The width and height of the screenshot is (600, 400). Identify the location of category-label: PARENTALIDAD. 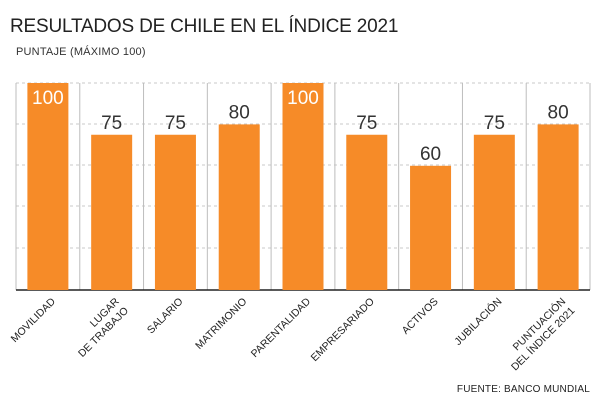
(281, 327).